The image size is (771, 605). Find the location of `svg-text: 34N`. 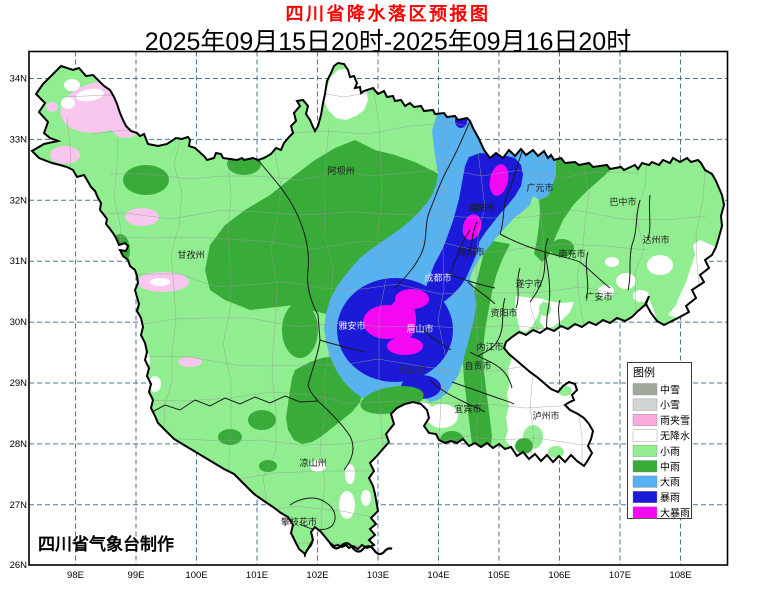

svg-text: 34N is located at coordinates (19, 79).